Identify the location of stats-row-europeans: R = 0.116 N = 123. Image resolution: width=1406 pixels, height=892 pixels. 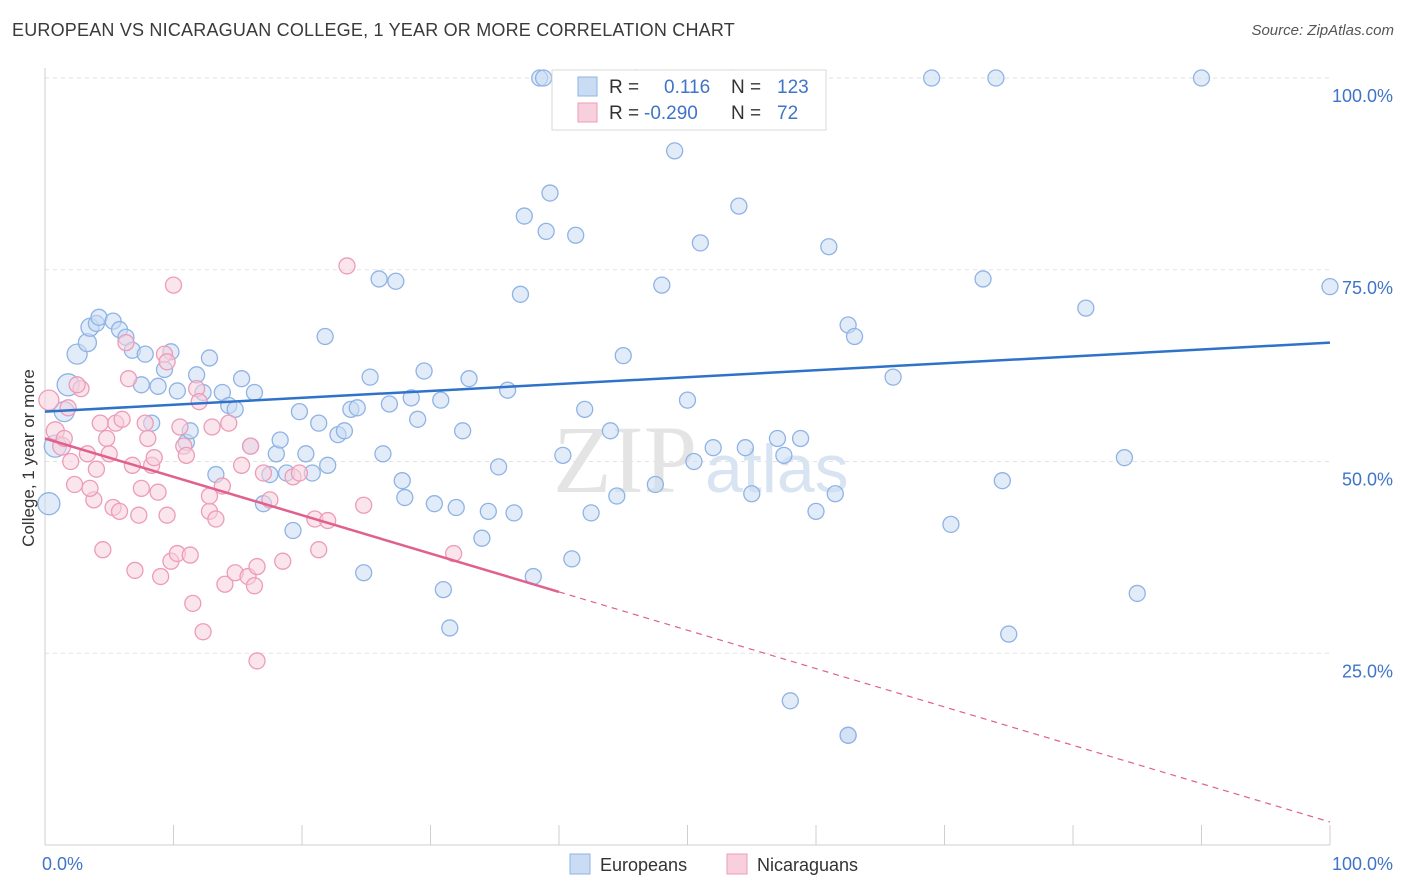
(693, 87).